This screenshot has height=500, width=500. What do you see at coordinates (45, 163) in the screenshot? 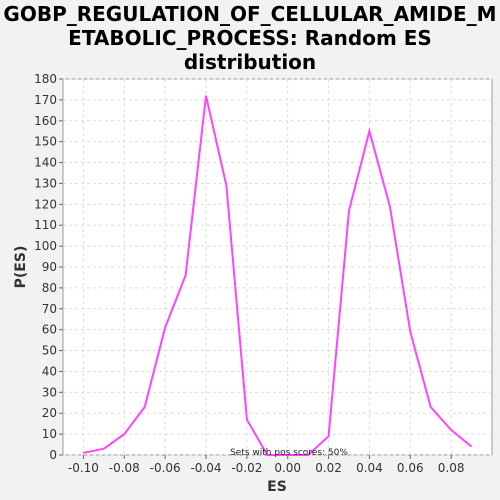
I see `y-tick-label: 140` at bounding box center [45, 163].